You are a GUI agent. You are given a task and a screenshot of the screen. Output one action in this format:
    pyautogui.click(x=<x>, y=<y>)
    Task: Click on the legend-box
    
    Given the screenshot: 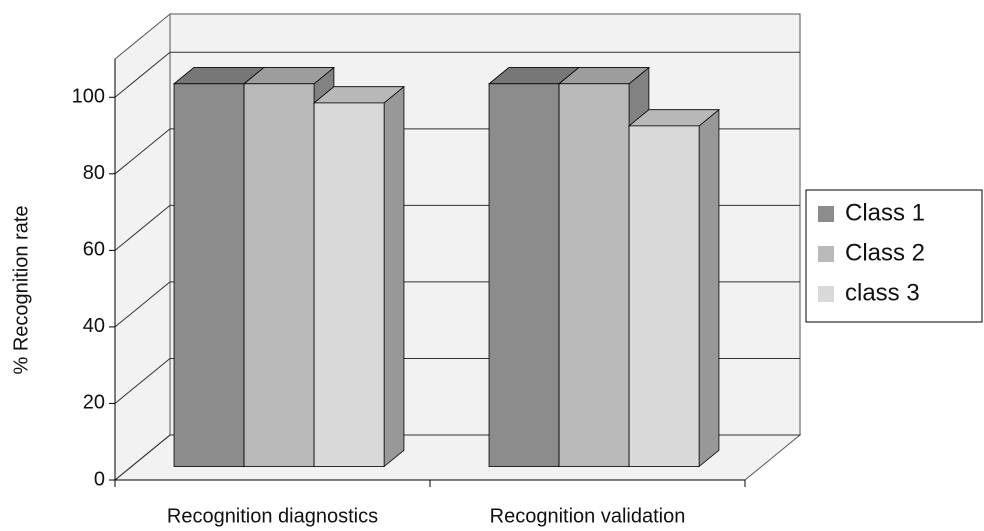 What is the action you would take?
    pyautogui.click(x=894, y=256)
    